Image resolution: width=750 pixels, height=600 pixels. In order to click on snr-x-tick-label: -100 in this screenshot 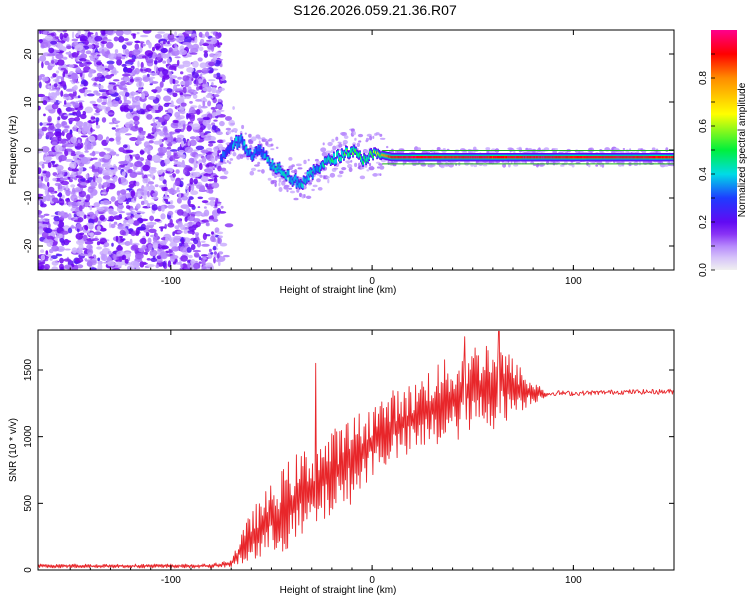, I will do `click(171, 580)`.